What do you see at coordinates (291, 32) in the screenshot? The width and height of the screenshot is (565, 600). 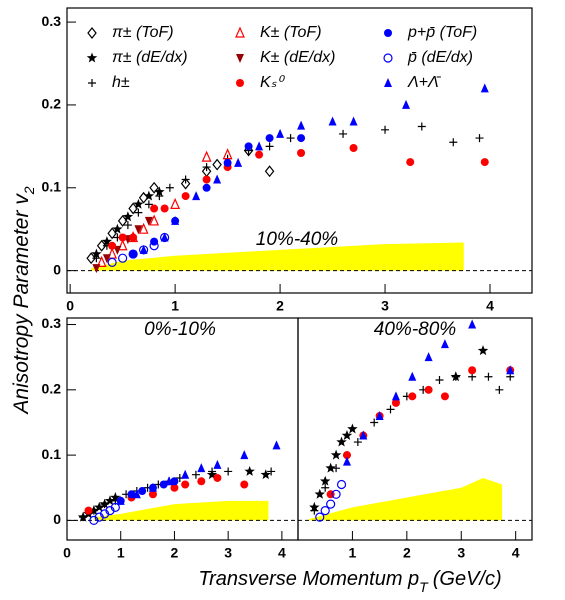 I see `legend-label: K± (ToF)` at bounding box center [291, 32].